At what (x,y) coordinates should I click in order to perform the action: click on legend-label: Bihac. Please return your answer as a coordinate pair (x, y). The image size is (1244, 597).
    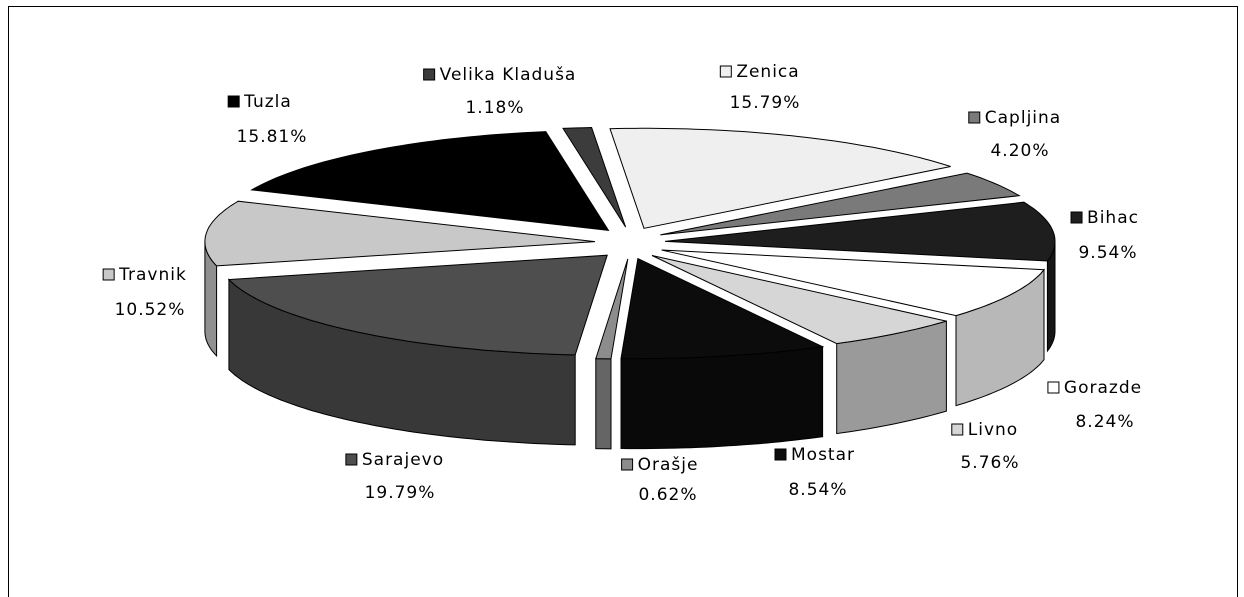
    Looking at the image, I should click on (1113, 218).